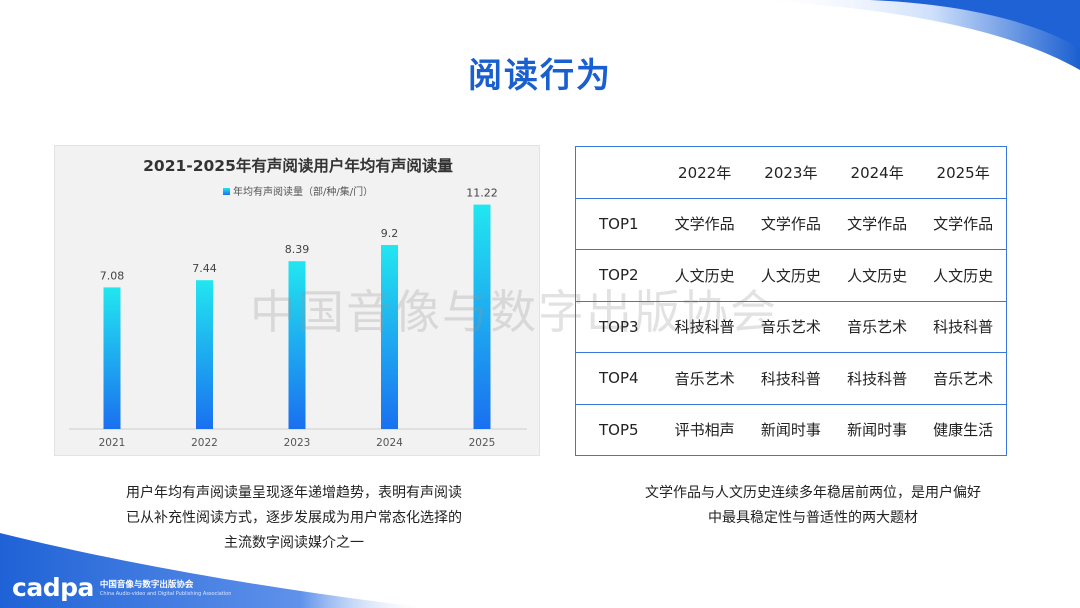 Image resolution: width=1080 pixels, height=608 pixels. What do you see at coordinates (112, 275) in the screenshot?
I see `data-label: 7.08` at bounding box center [112, 275].